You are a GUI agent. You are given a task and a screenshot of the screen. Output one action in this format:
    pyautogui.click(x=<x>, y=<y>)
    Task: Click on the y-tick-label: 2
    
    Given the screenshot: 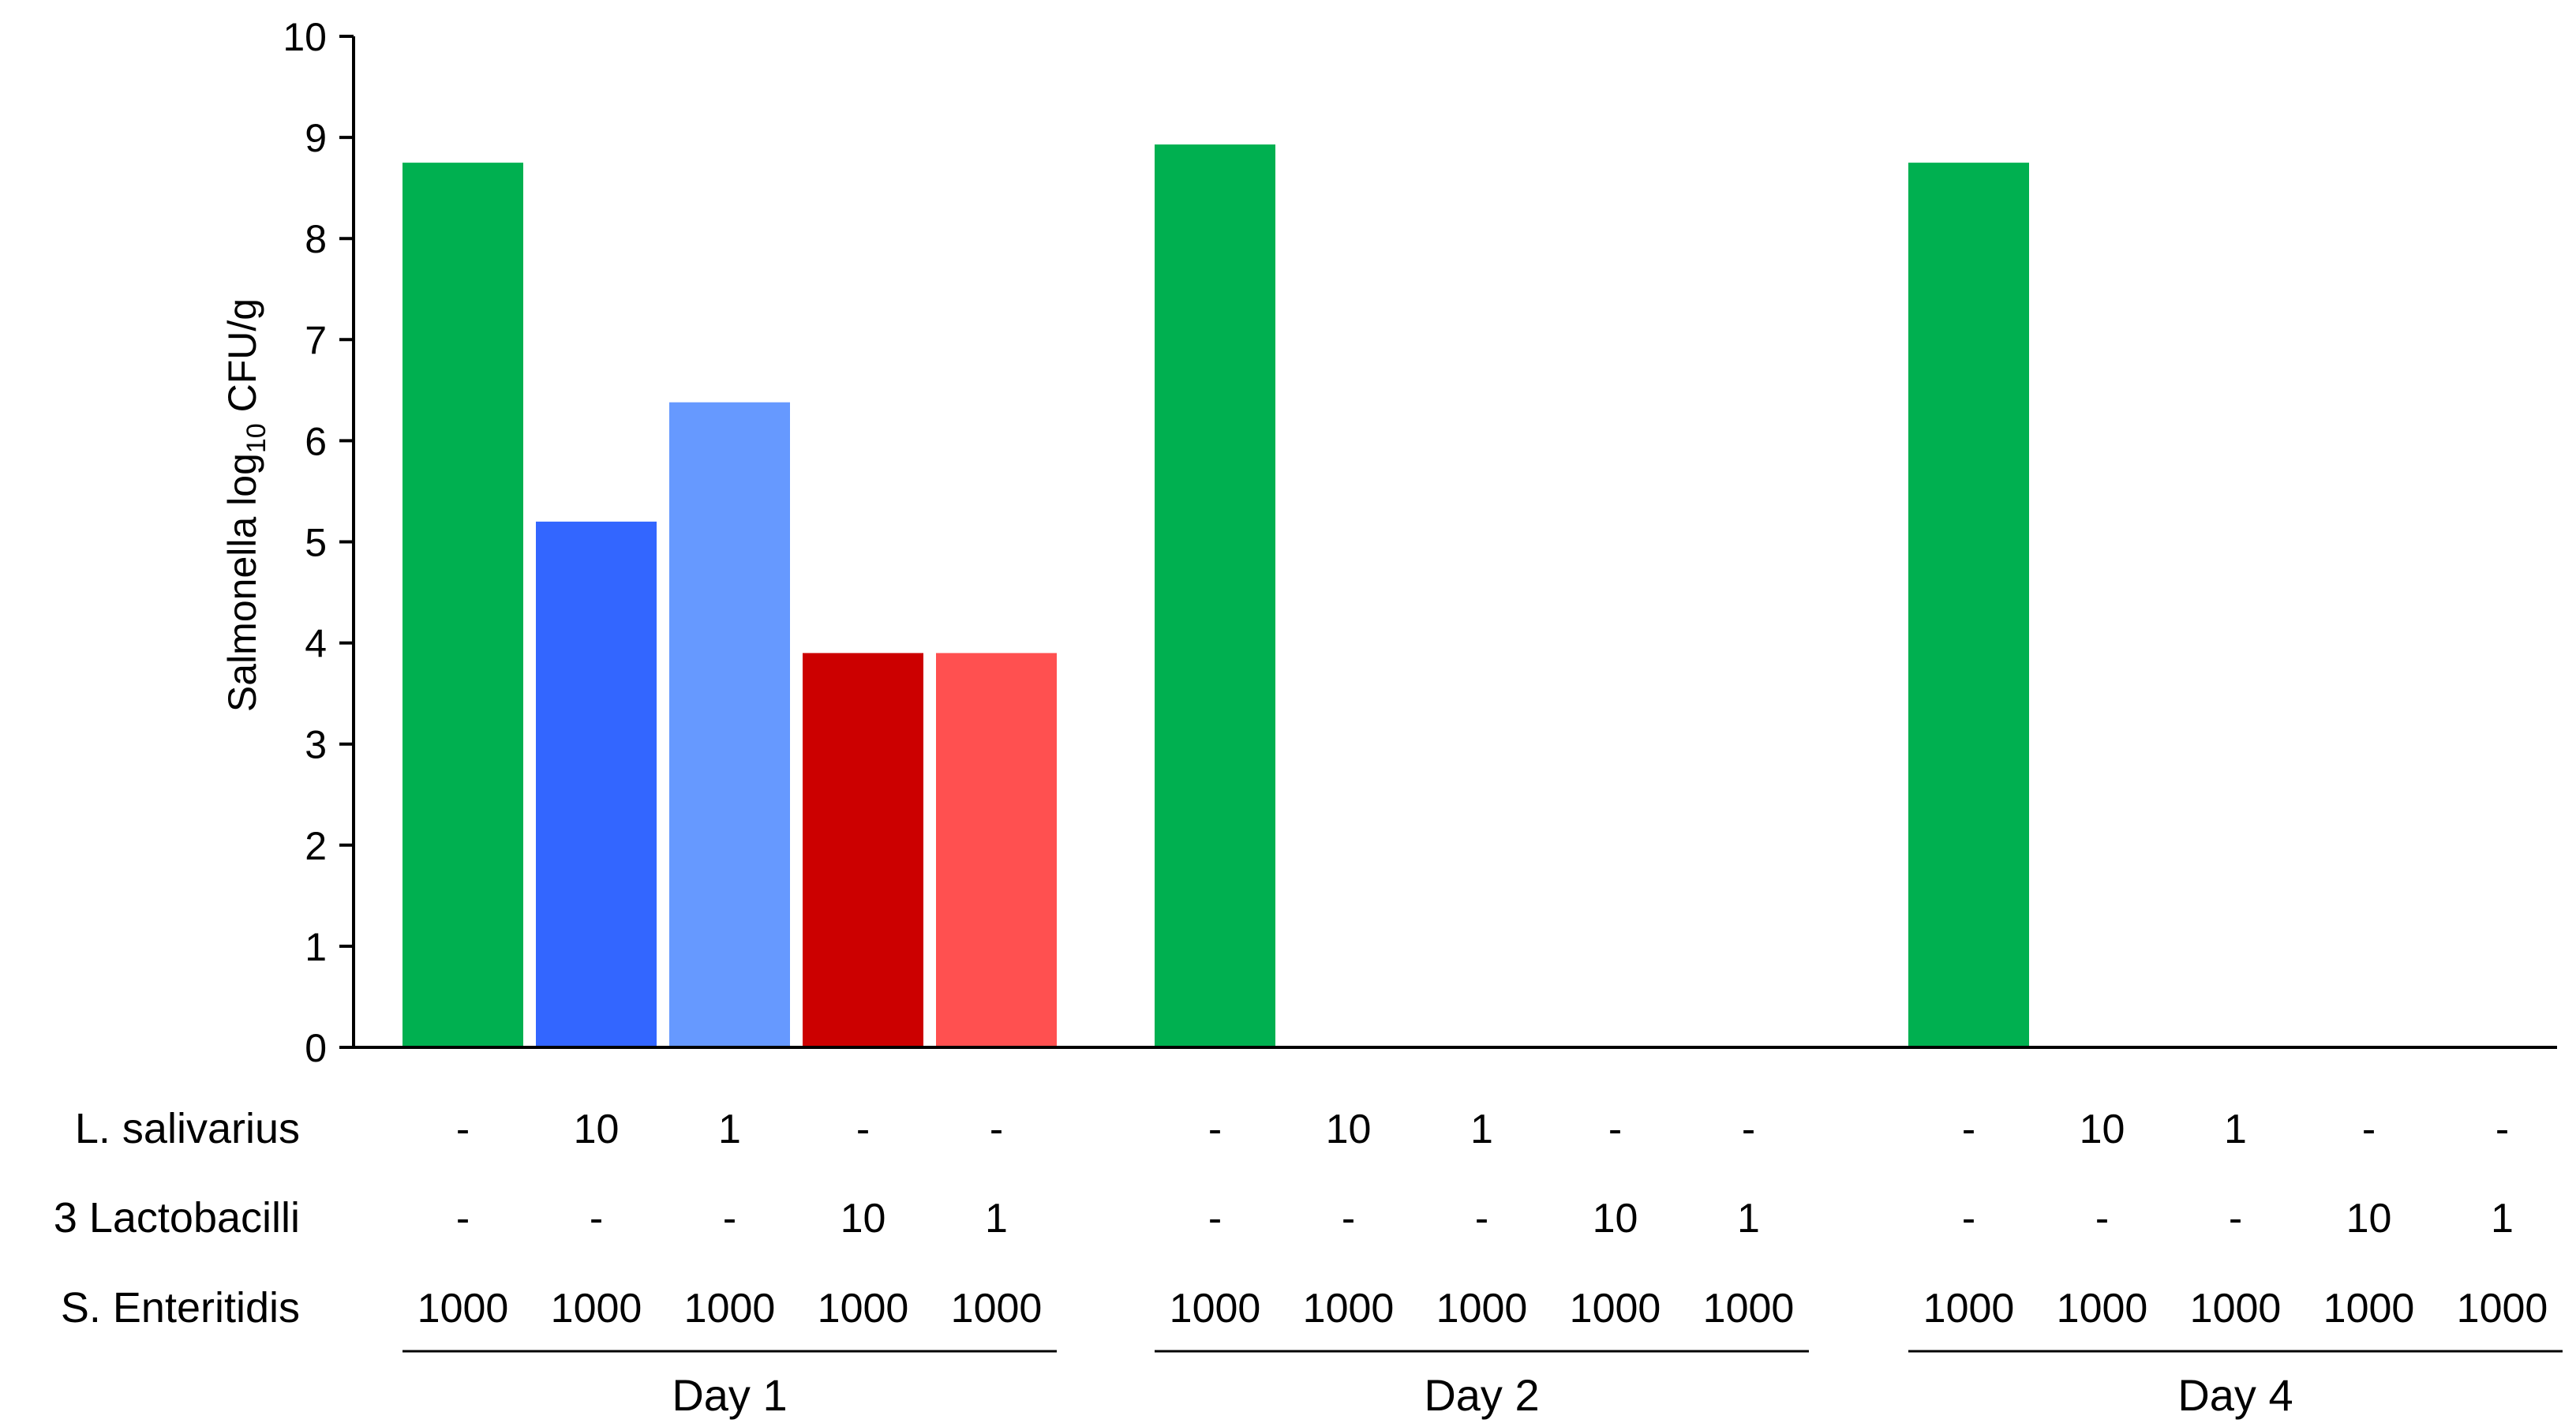 What is the action you would take?
    pyautogui.click(x=316, y=846)
    